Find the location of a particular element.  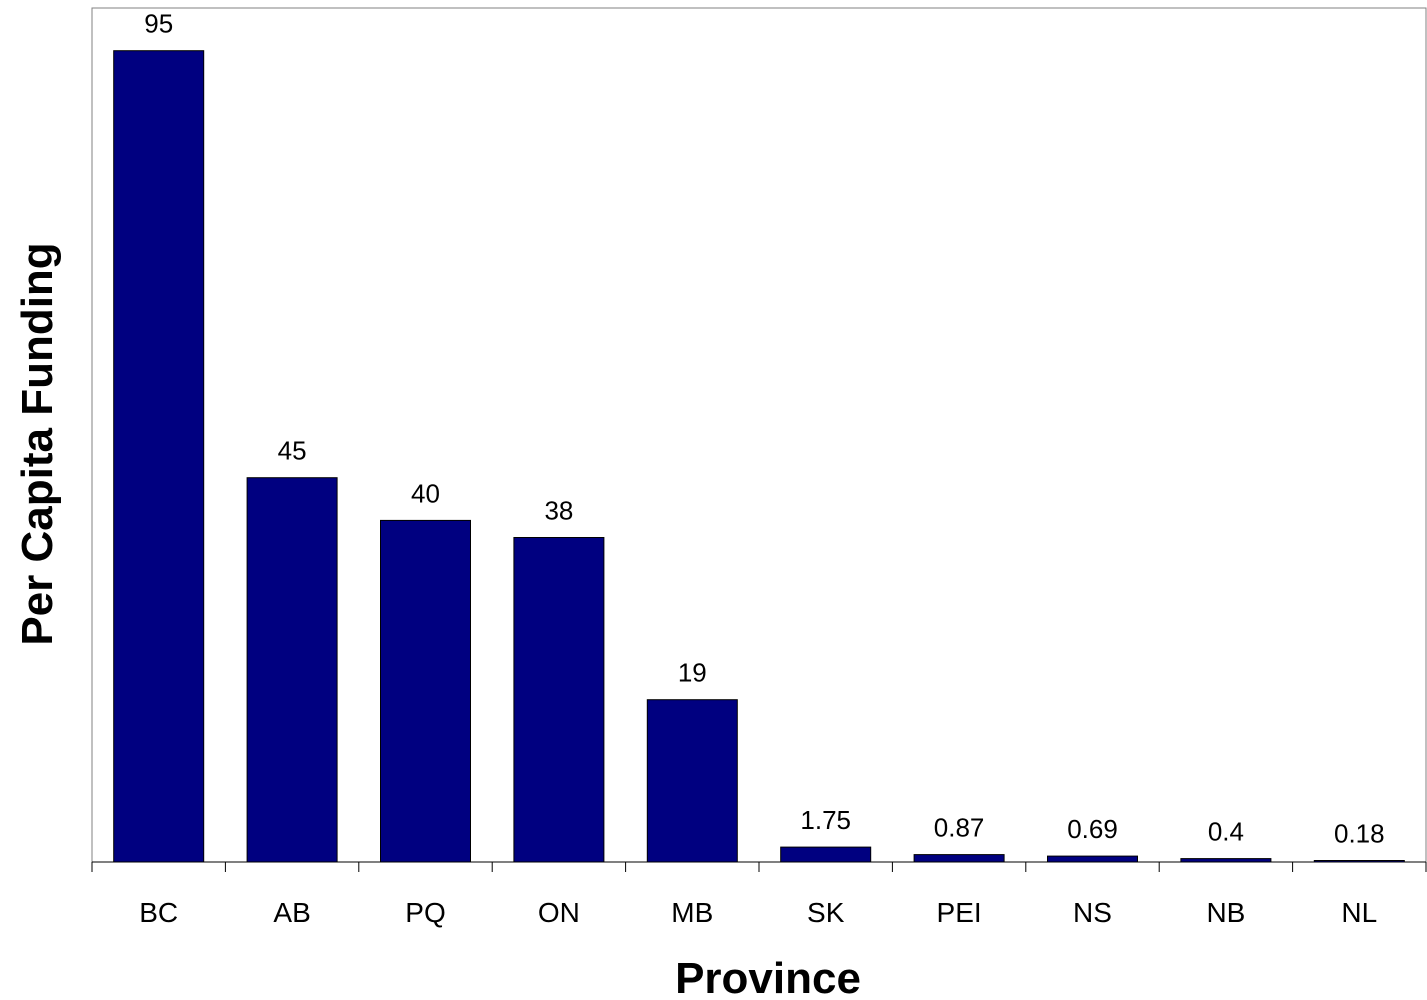

x-tick-label-ab: AB is located at coordinates (291, 912).